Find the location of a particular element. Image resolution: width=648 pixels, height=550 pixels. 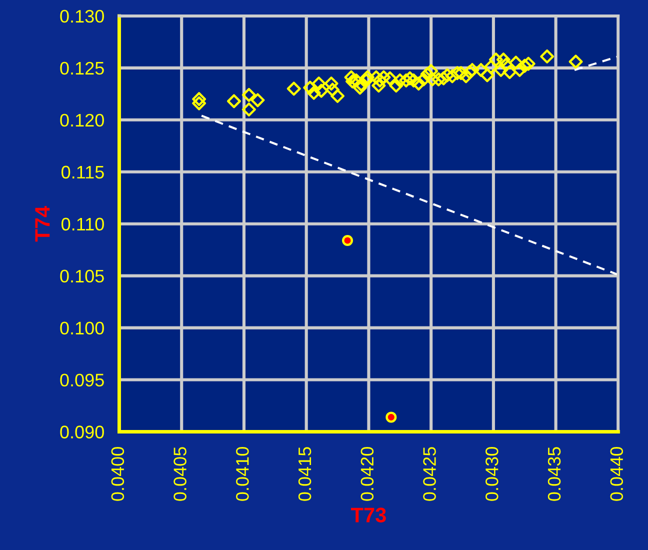

y-tick-label: 0.100 is located at coordinates (82, 328).